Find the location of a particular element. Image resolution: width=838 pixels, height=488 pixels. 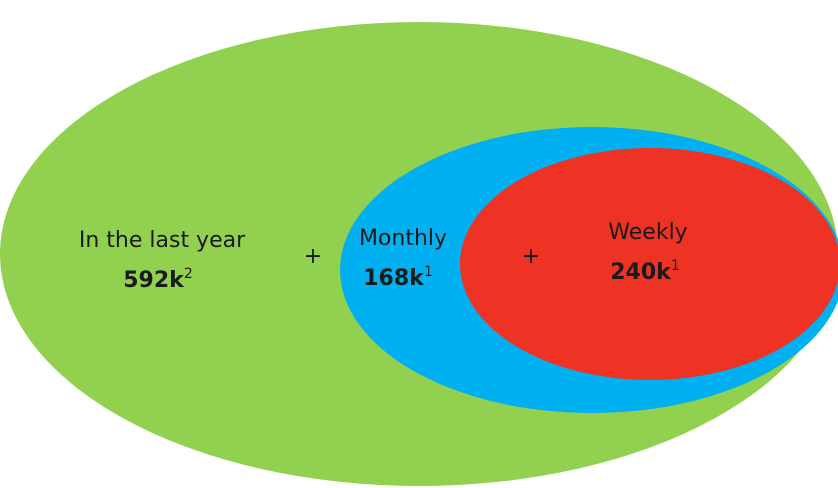

footnote-mark: 2 is located at coordinates (188, 274).